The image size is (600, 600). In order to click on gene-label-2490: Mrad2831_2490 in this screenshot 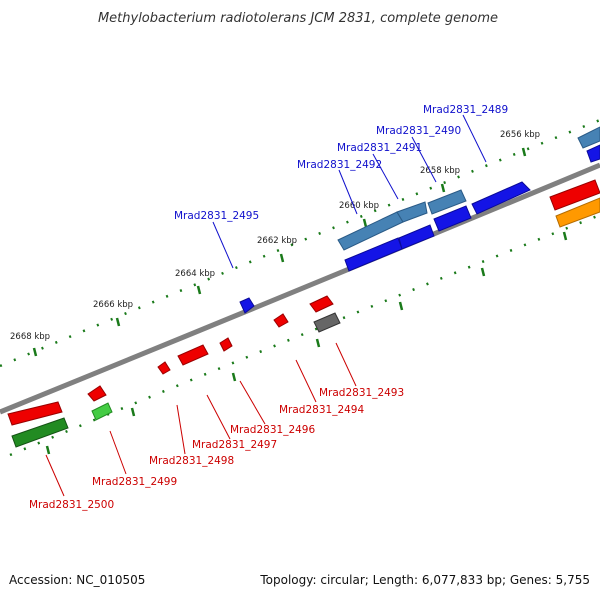, I will do `click(418, 131)`.